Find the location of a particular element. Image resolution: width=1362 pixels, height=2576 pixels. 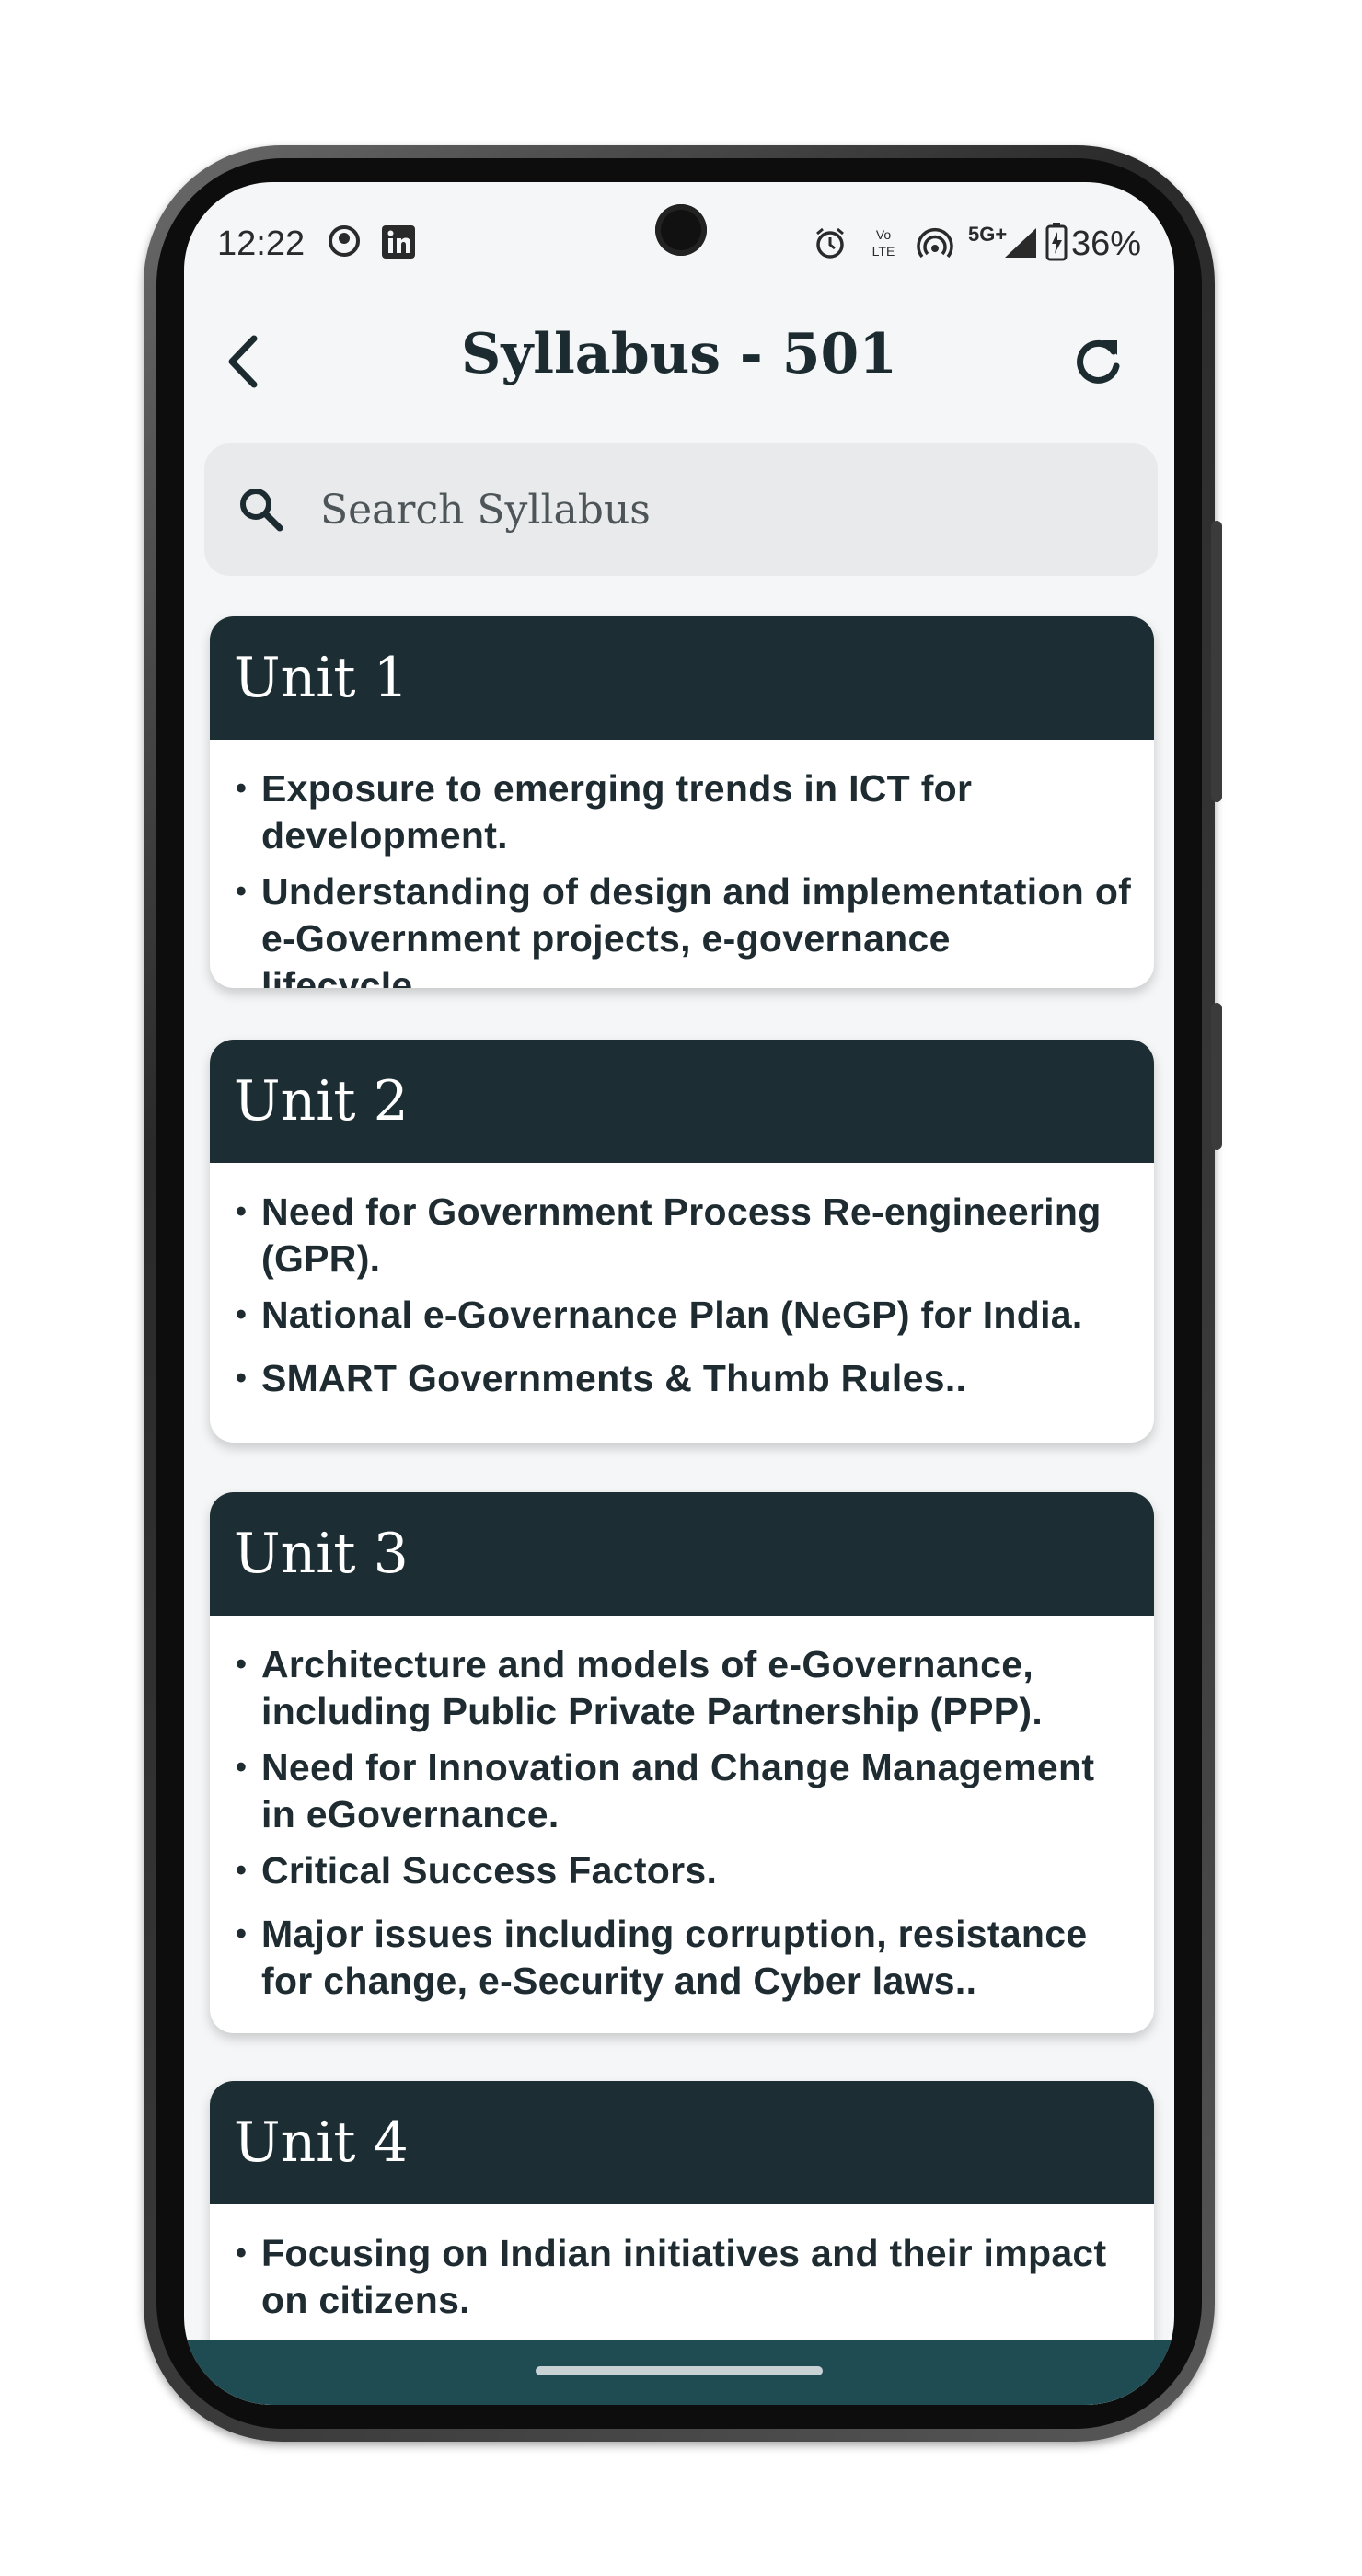

network-type: 5G+ is located at coordinates (988, 234).